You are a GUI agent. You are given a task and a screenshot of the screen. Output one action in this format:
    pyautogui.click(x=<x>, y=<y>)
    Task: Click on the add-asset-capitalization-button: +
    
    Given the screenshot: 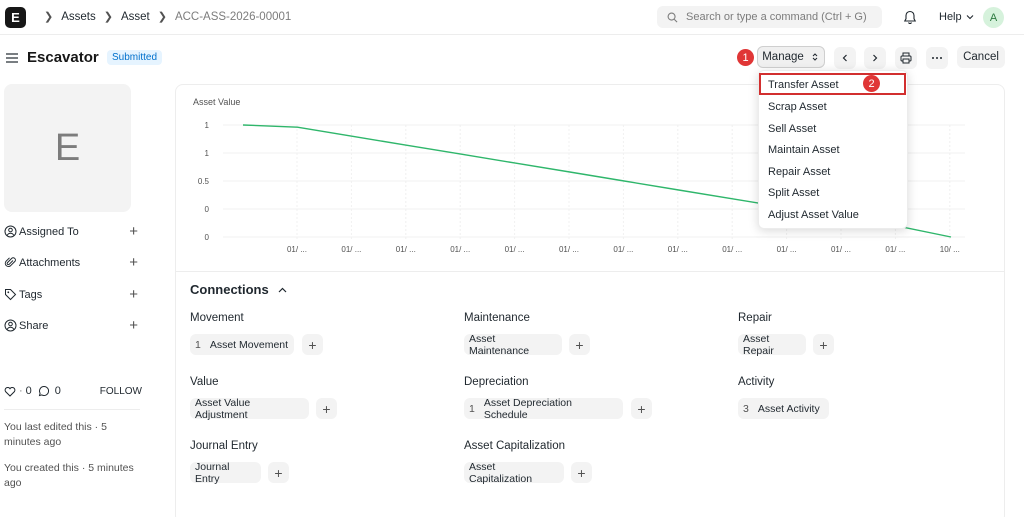 What is the action you would take?
    pyautogui.click(x=581, y=472)
    